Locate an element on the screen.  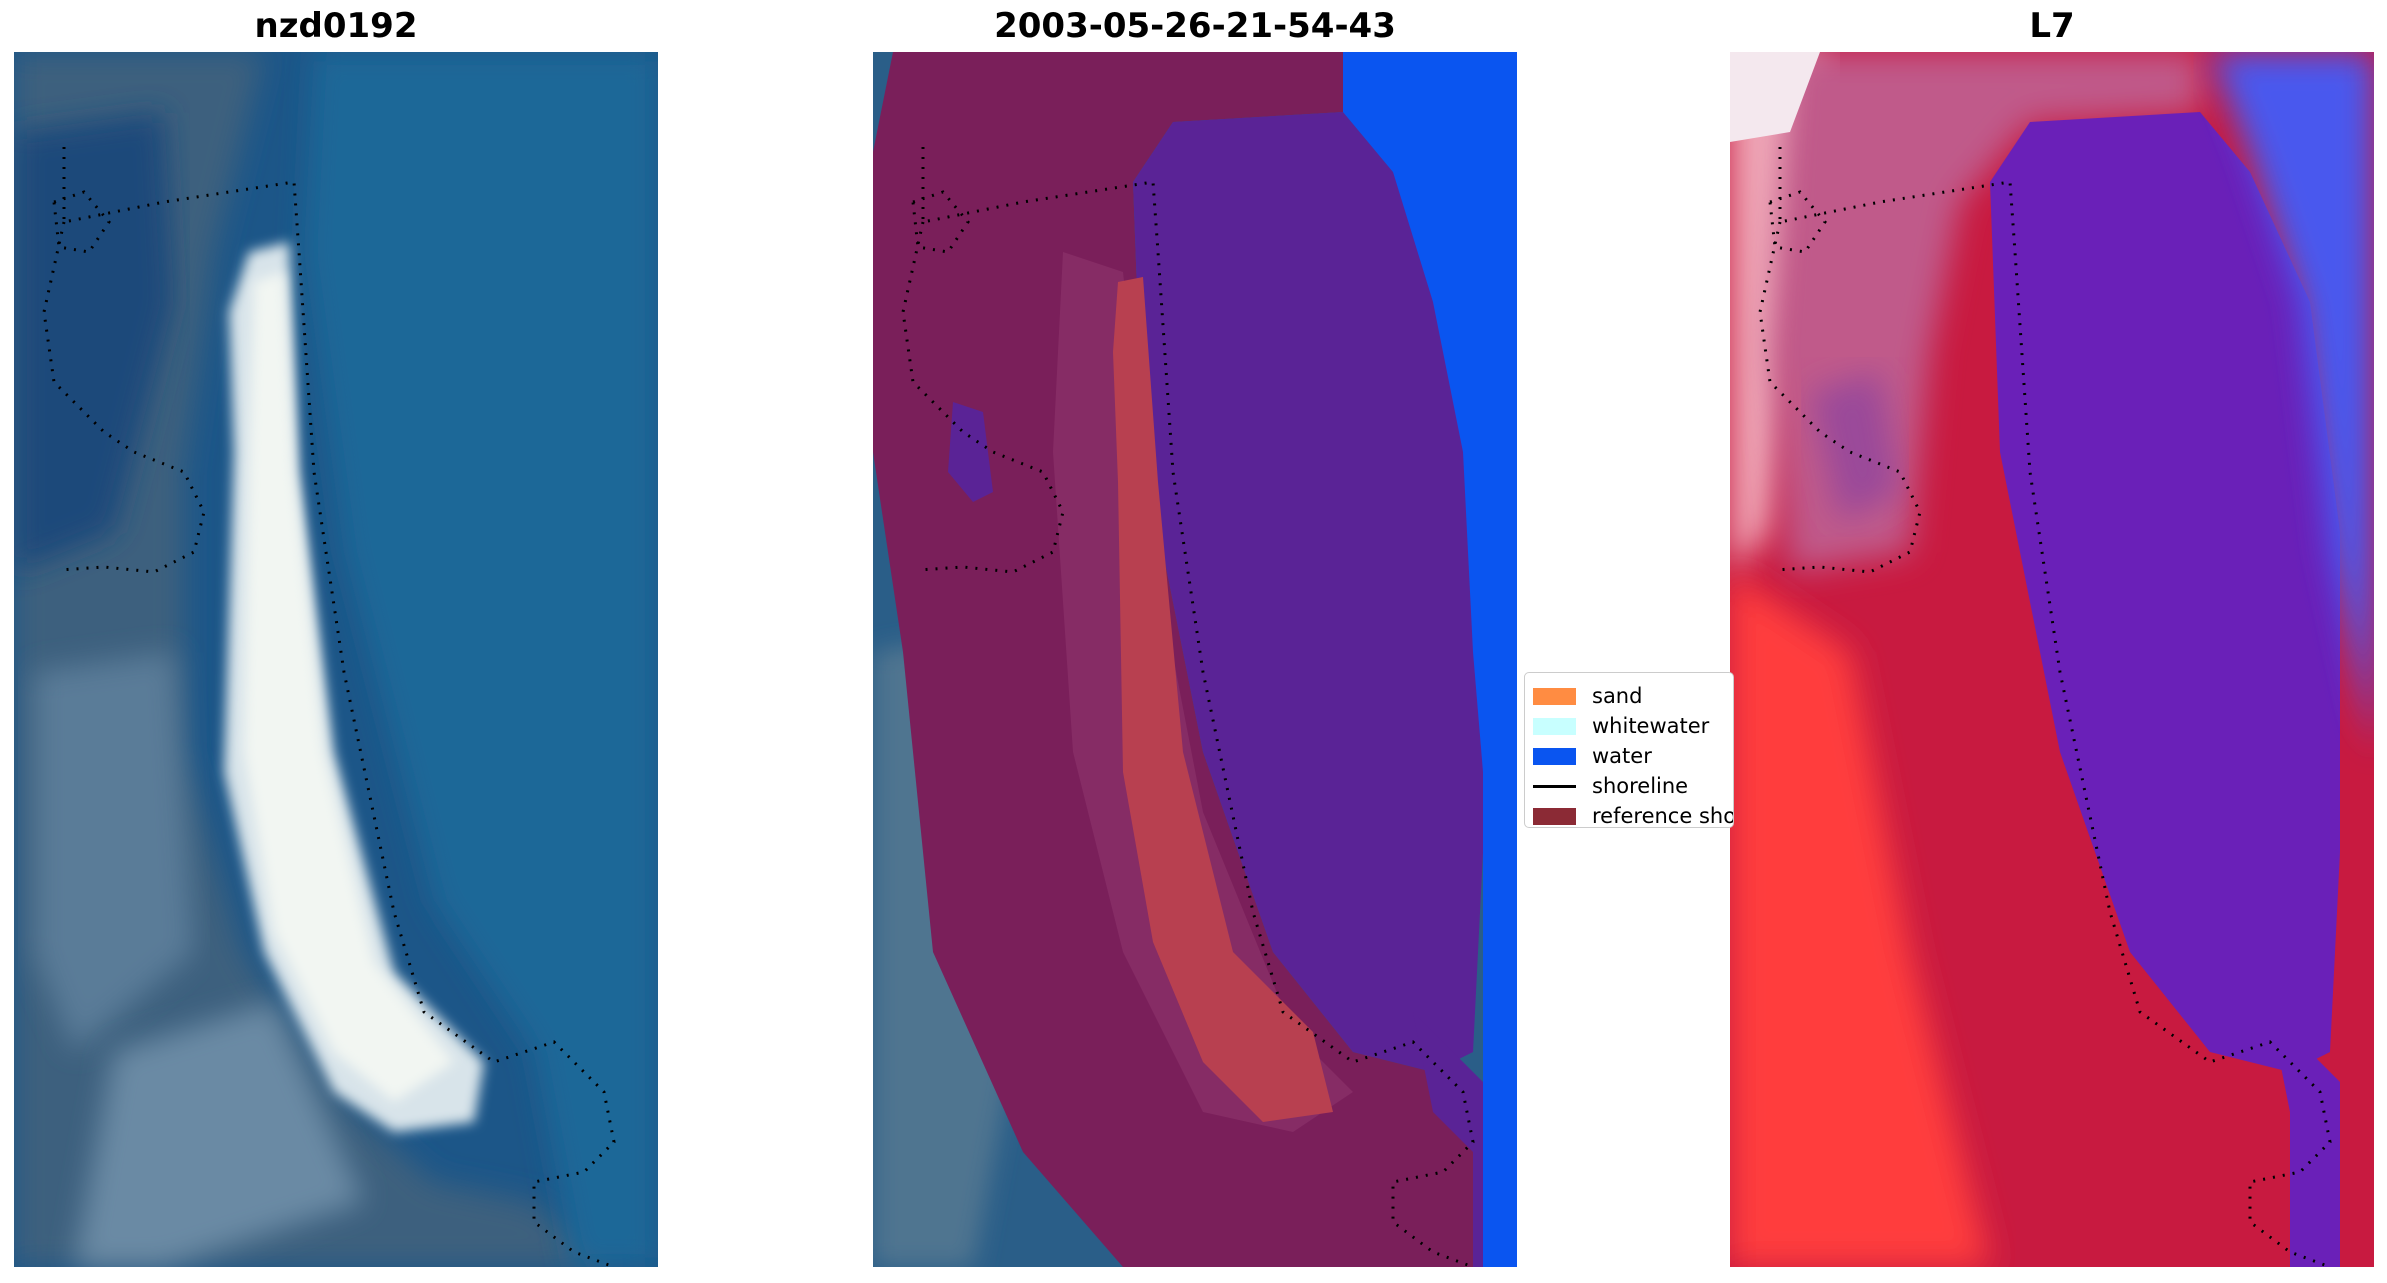
legend-label-reference-shoreline: reference shoreline buffer is located at coordinates (1662, 816).